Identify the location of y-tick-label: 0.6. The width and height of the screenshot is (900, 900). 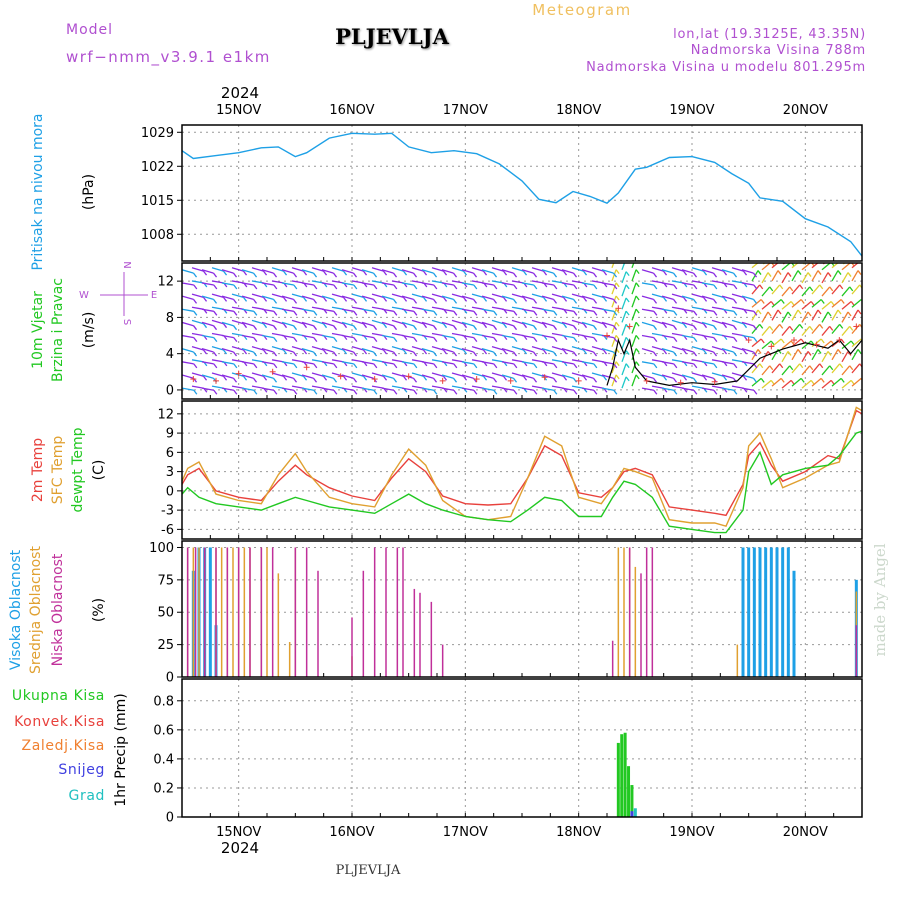
(163, 730).